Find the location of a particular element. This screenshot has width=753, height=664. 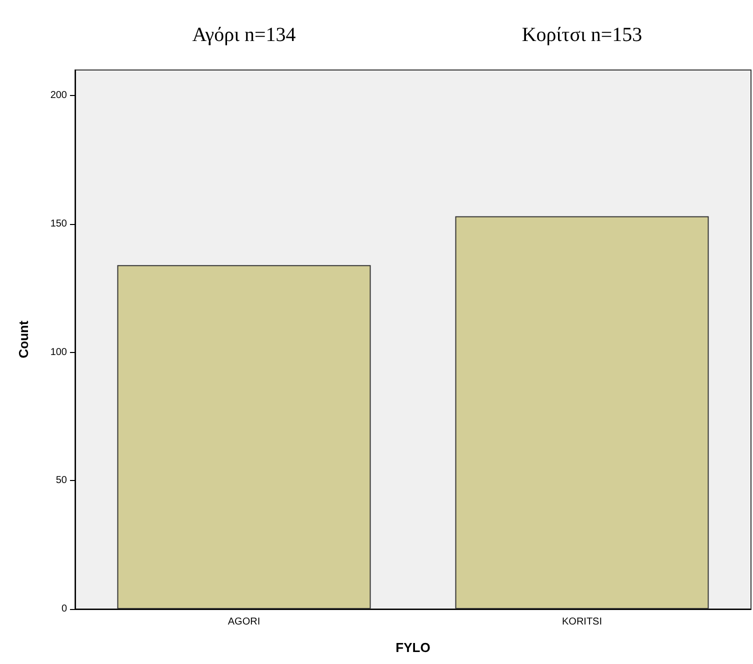

y-tick-label: 200 is located at coordinates (59, 96).